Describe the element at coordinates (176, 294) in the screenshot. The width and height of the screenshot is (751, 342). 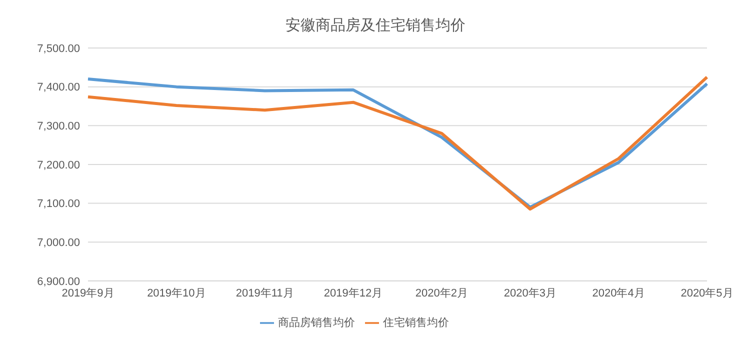
I see `x-tick-label: 2019年10月` at that location.